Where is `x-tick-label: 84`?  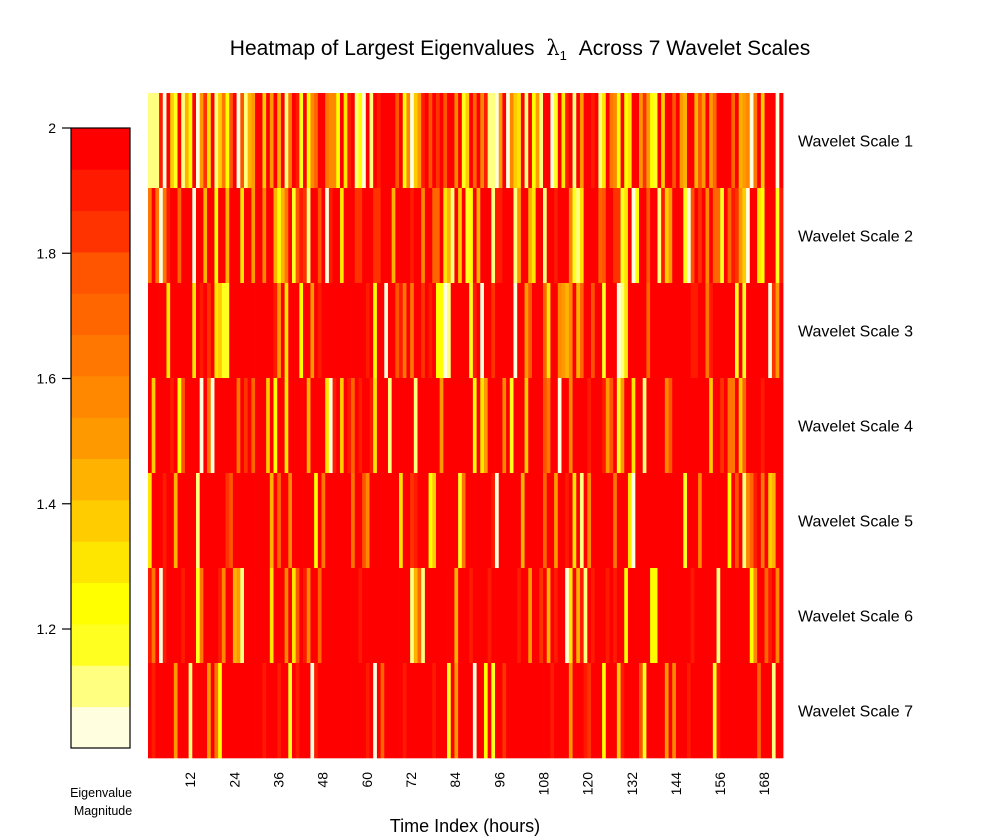
x-tick-label: 84 is located at coordinates (455, 780).